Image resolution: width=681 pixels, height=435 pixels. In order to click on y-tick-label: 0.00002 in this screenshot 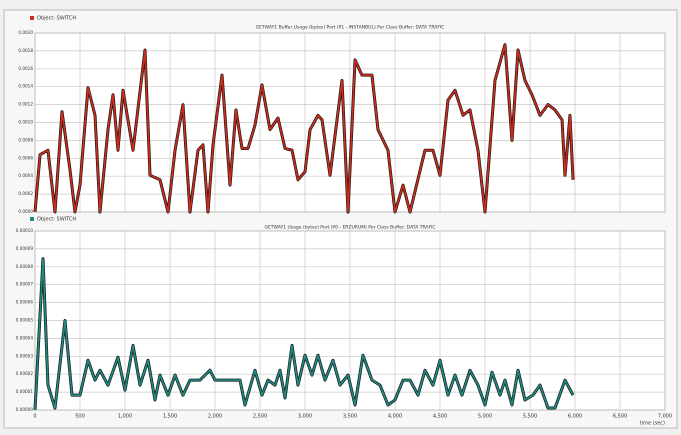, I will do `click(25, 373)`.